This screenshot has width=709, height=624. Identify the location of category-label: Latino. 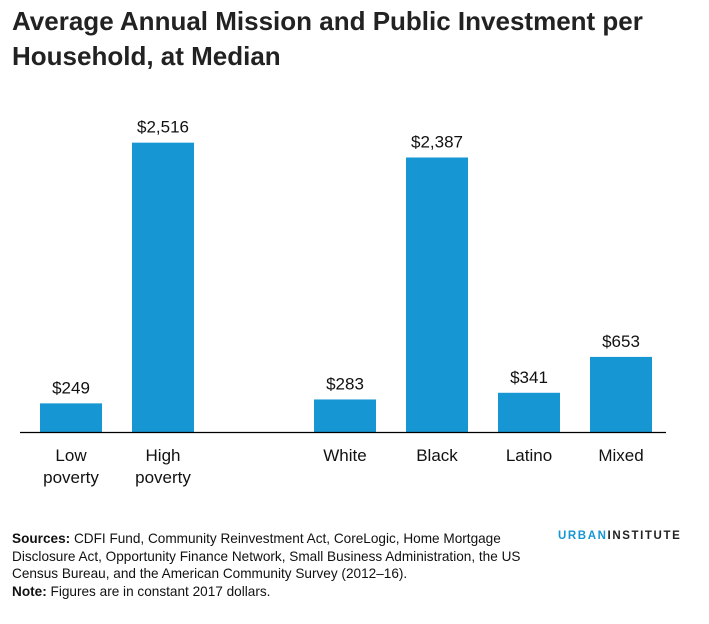
(529, 455).